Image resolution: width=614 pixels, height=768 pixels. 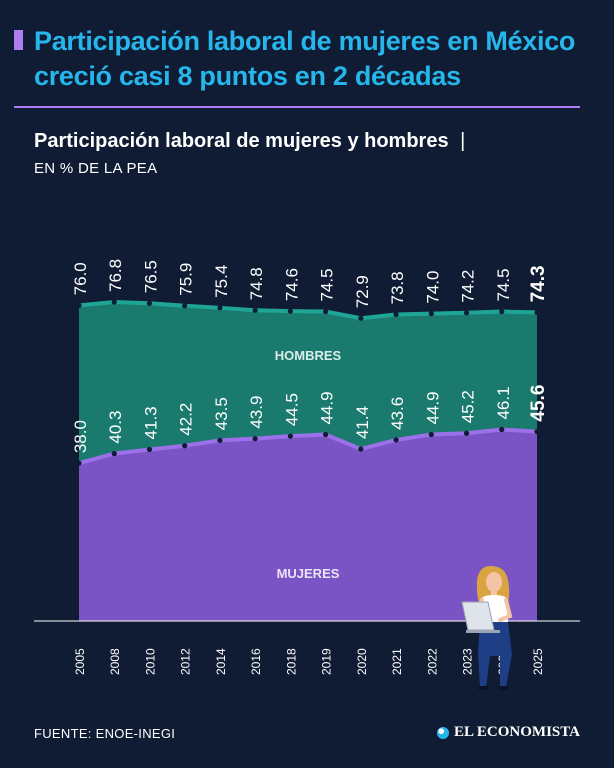 What do you see at coordinates (362, 291) in the screenshot?
I see `hombres-value-label: 72.9` at bounding box center [362, 291].